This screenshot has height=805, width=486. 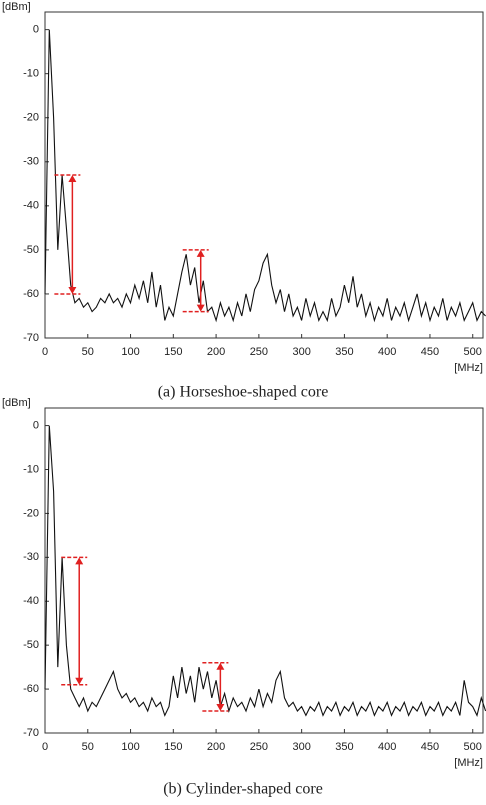 What do you see at coordinates (243, 392) in the screenshot?
I see `caption: (a) Horseshoe-shaped core` at bounding box center [243, 392].